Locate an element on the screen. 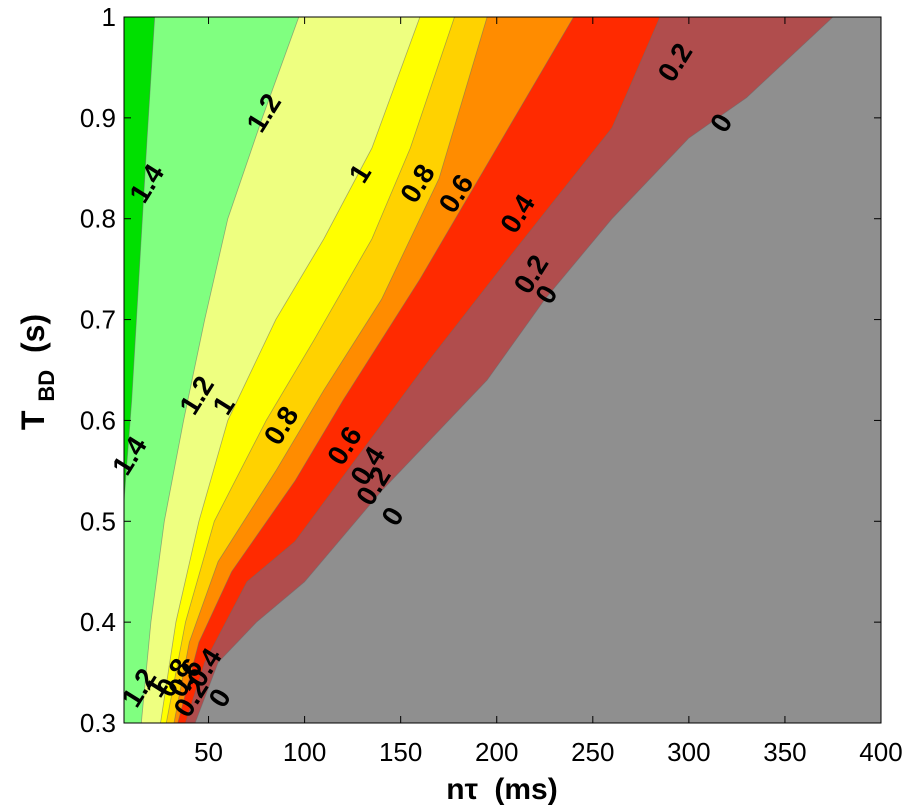 This screenshot has height=807, width=910. x-tick-label: 150 is located at coordinates (400, 752).